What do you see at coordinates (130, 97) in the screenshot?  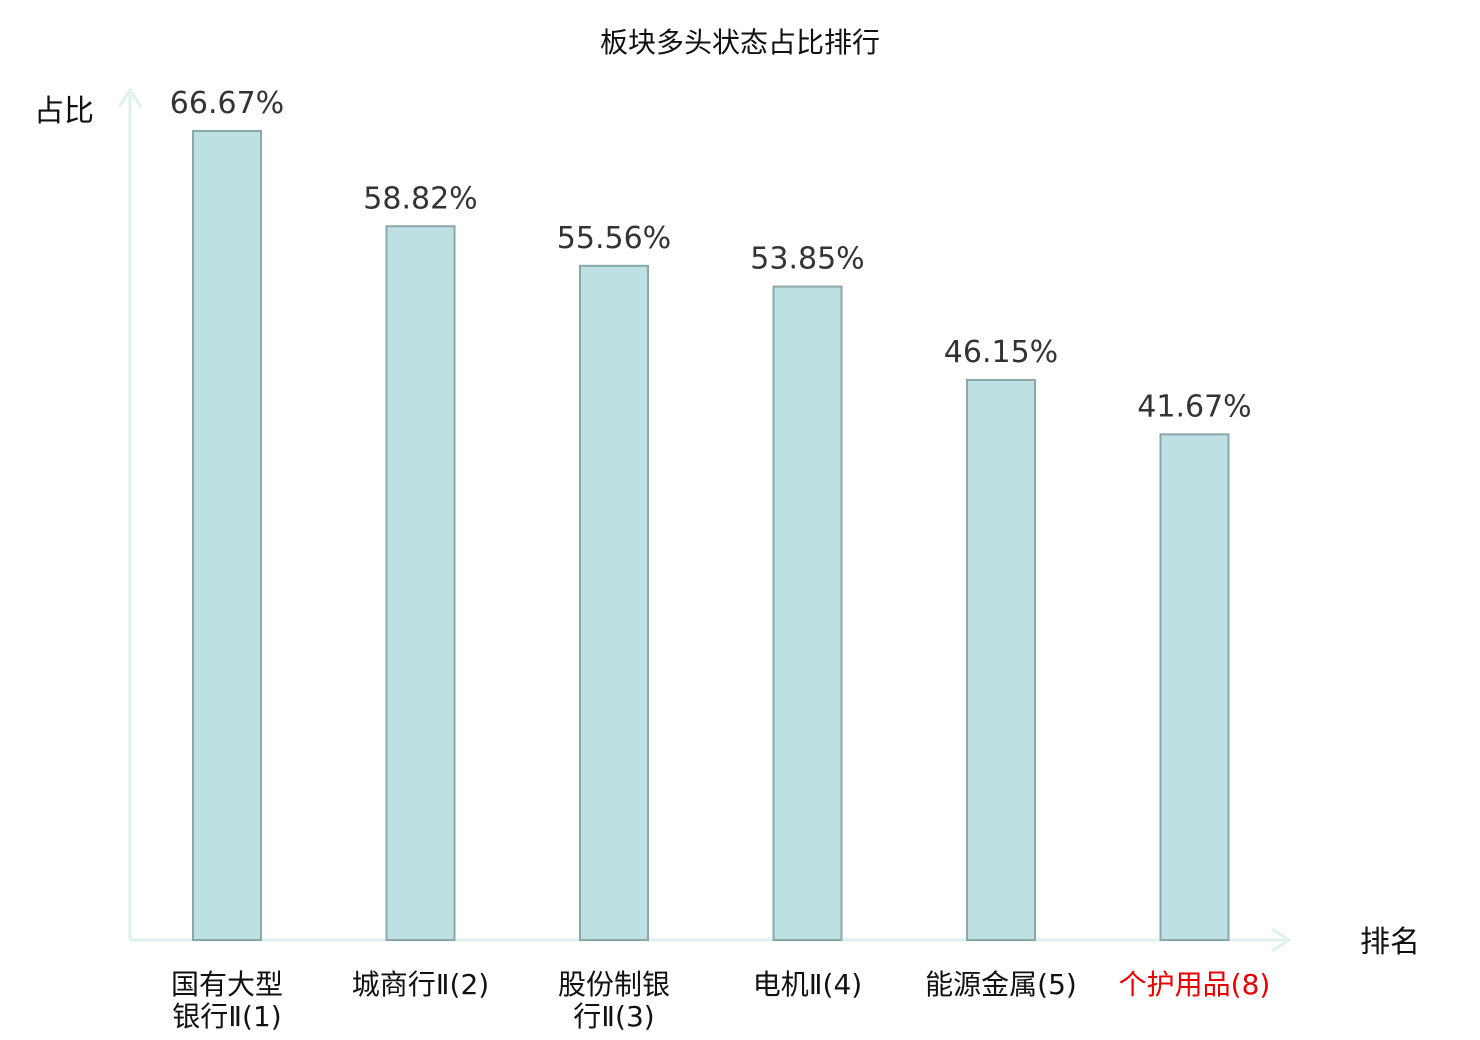 I see `y-axis-arrow-icon` at bounding box center [130, 97].